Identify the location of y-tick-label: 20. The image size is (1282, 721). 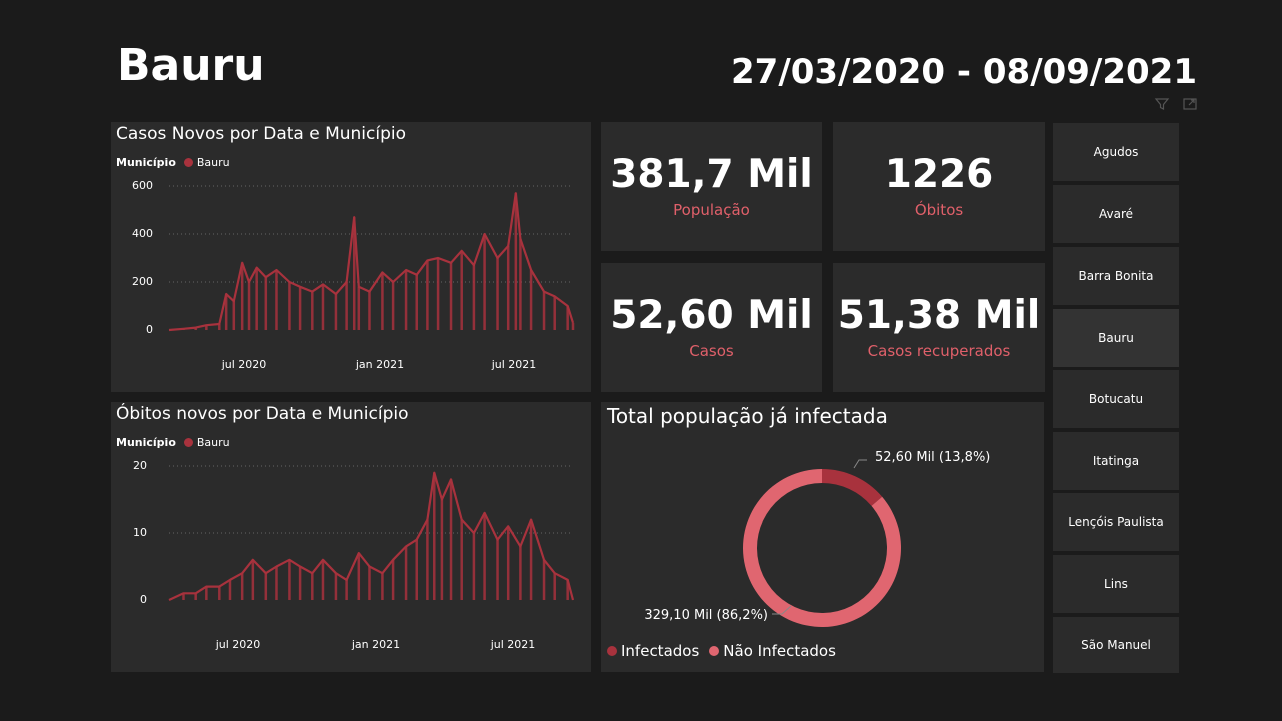
(140, 465).